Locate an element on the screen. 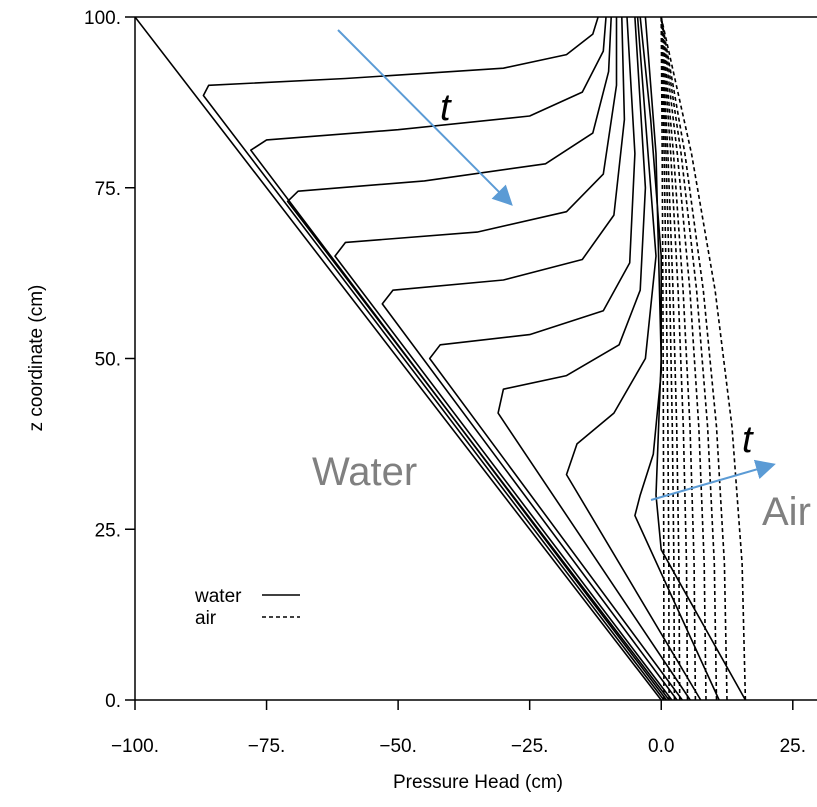 The width and height of the screenshot is (817, 807). legend-label: water is located at coordinates (218, 596).